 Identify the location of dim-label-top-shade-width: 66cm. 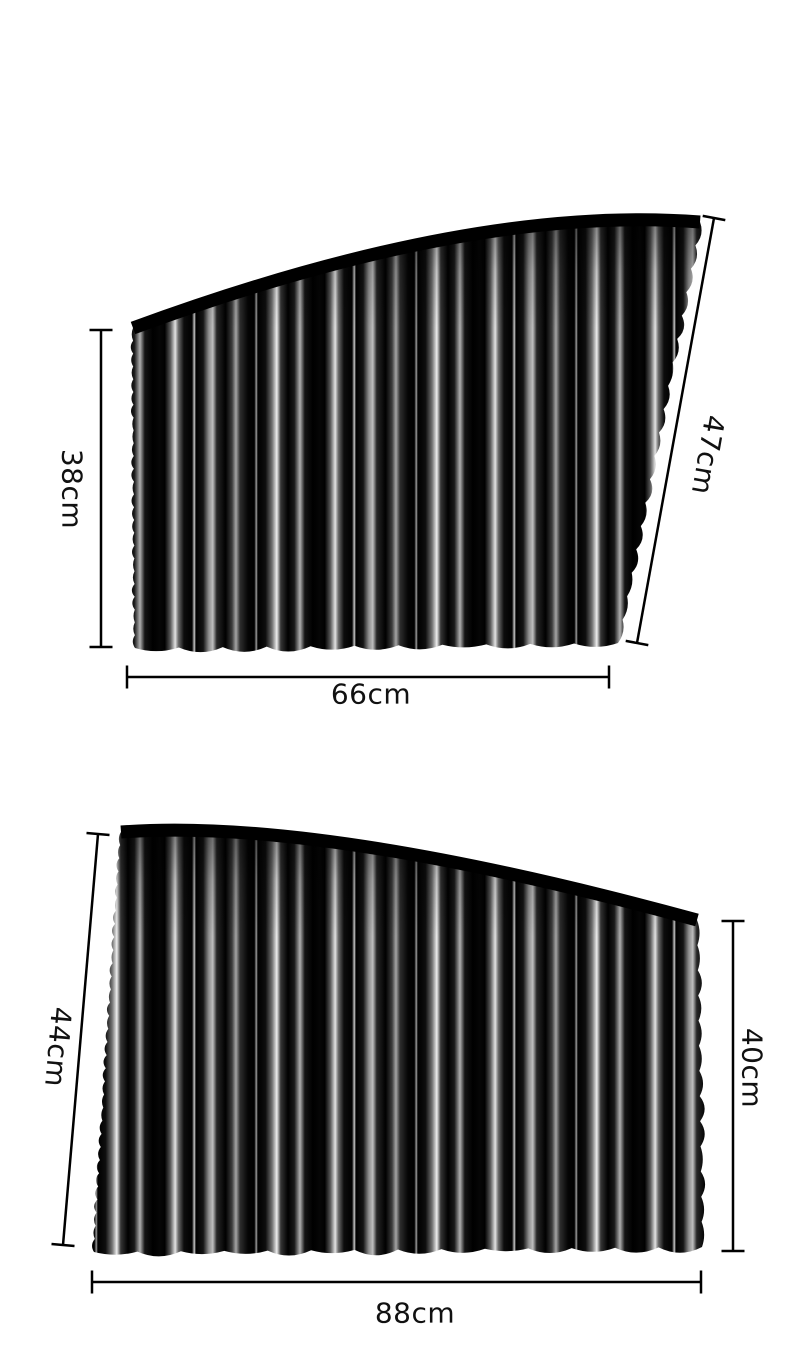
(371, 694).